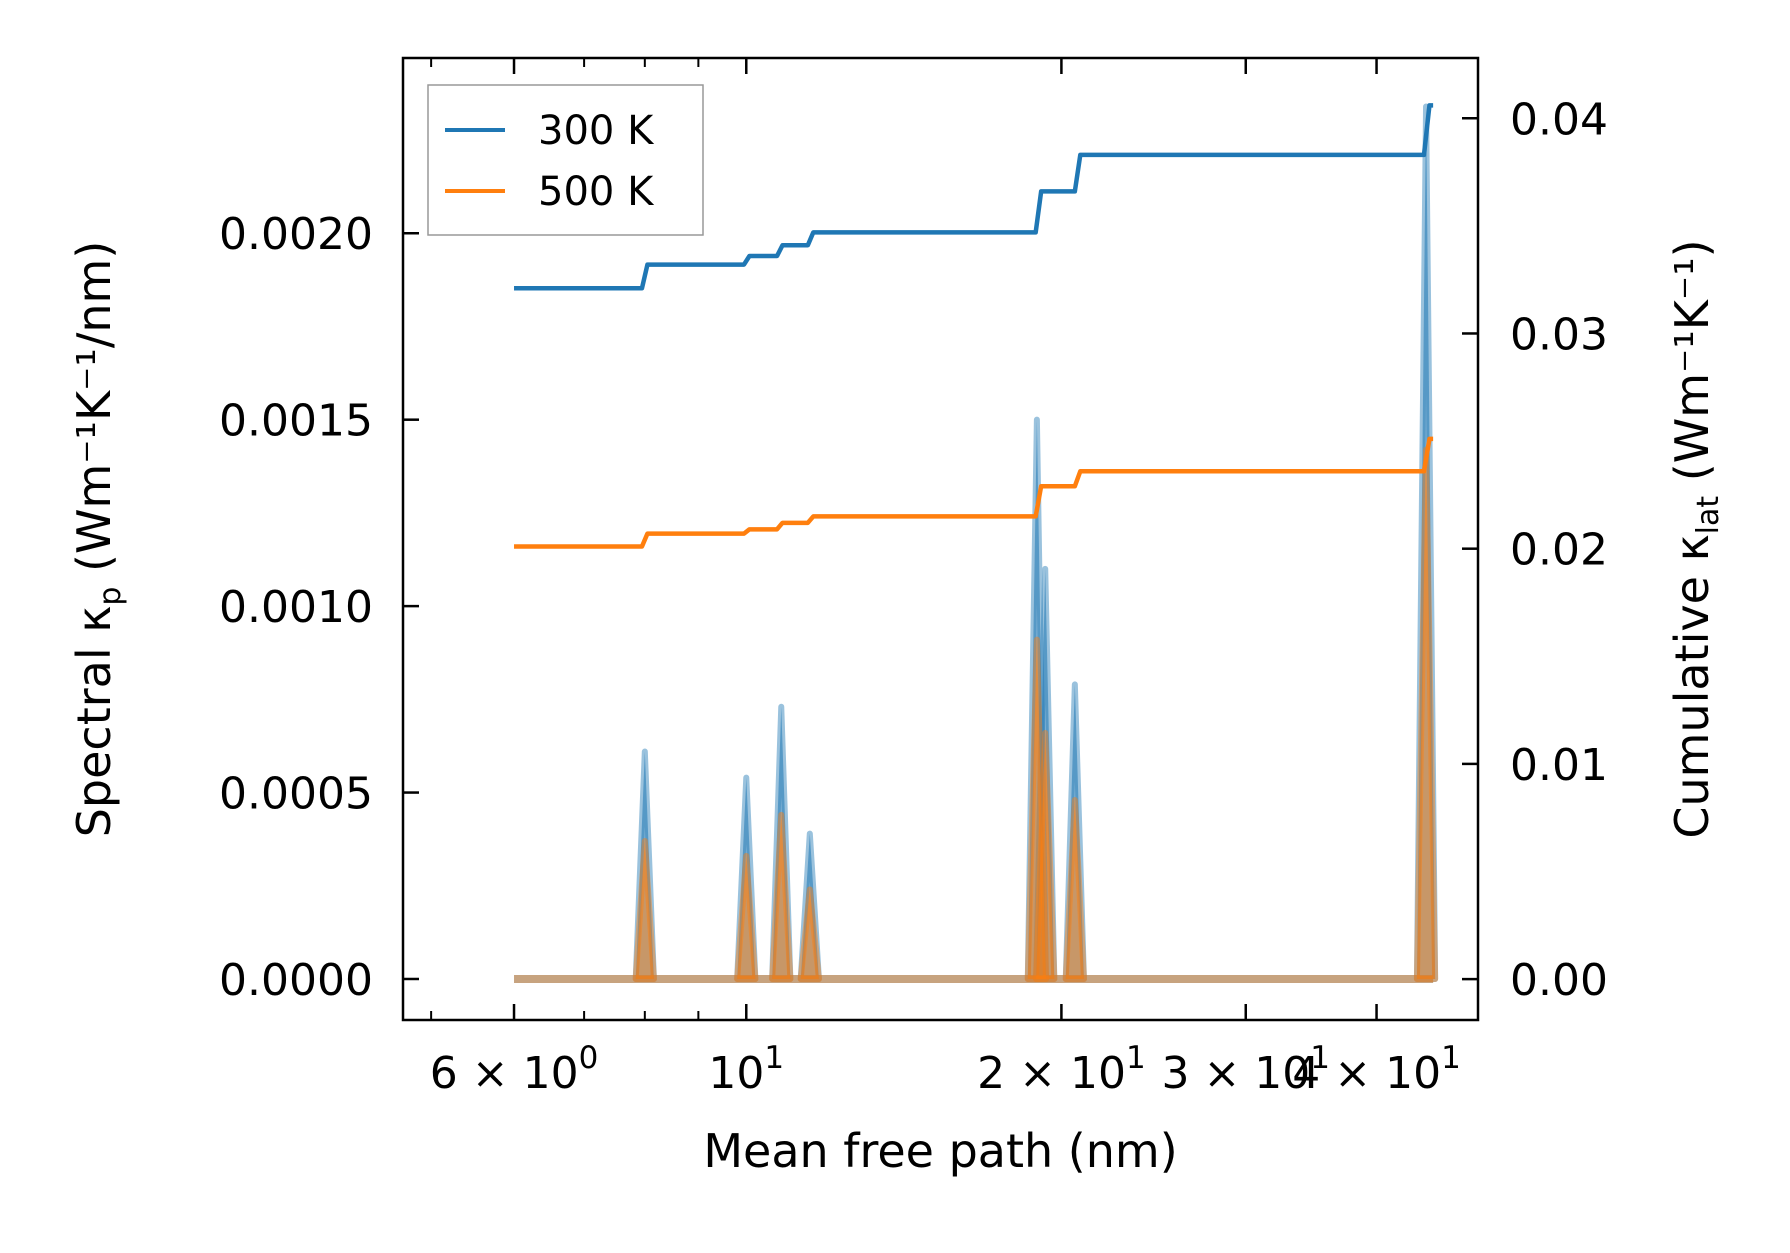 This screenshot has height=1253, width=1790. I want to click on x-tick-label: 6 × 100, so click(514, 1069).